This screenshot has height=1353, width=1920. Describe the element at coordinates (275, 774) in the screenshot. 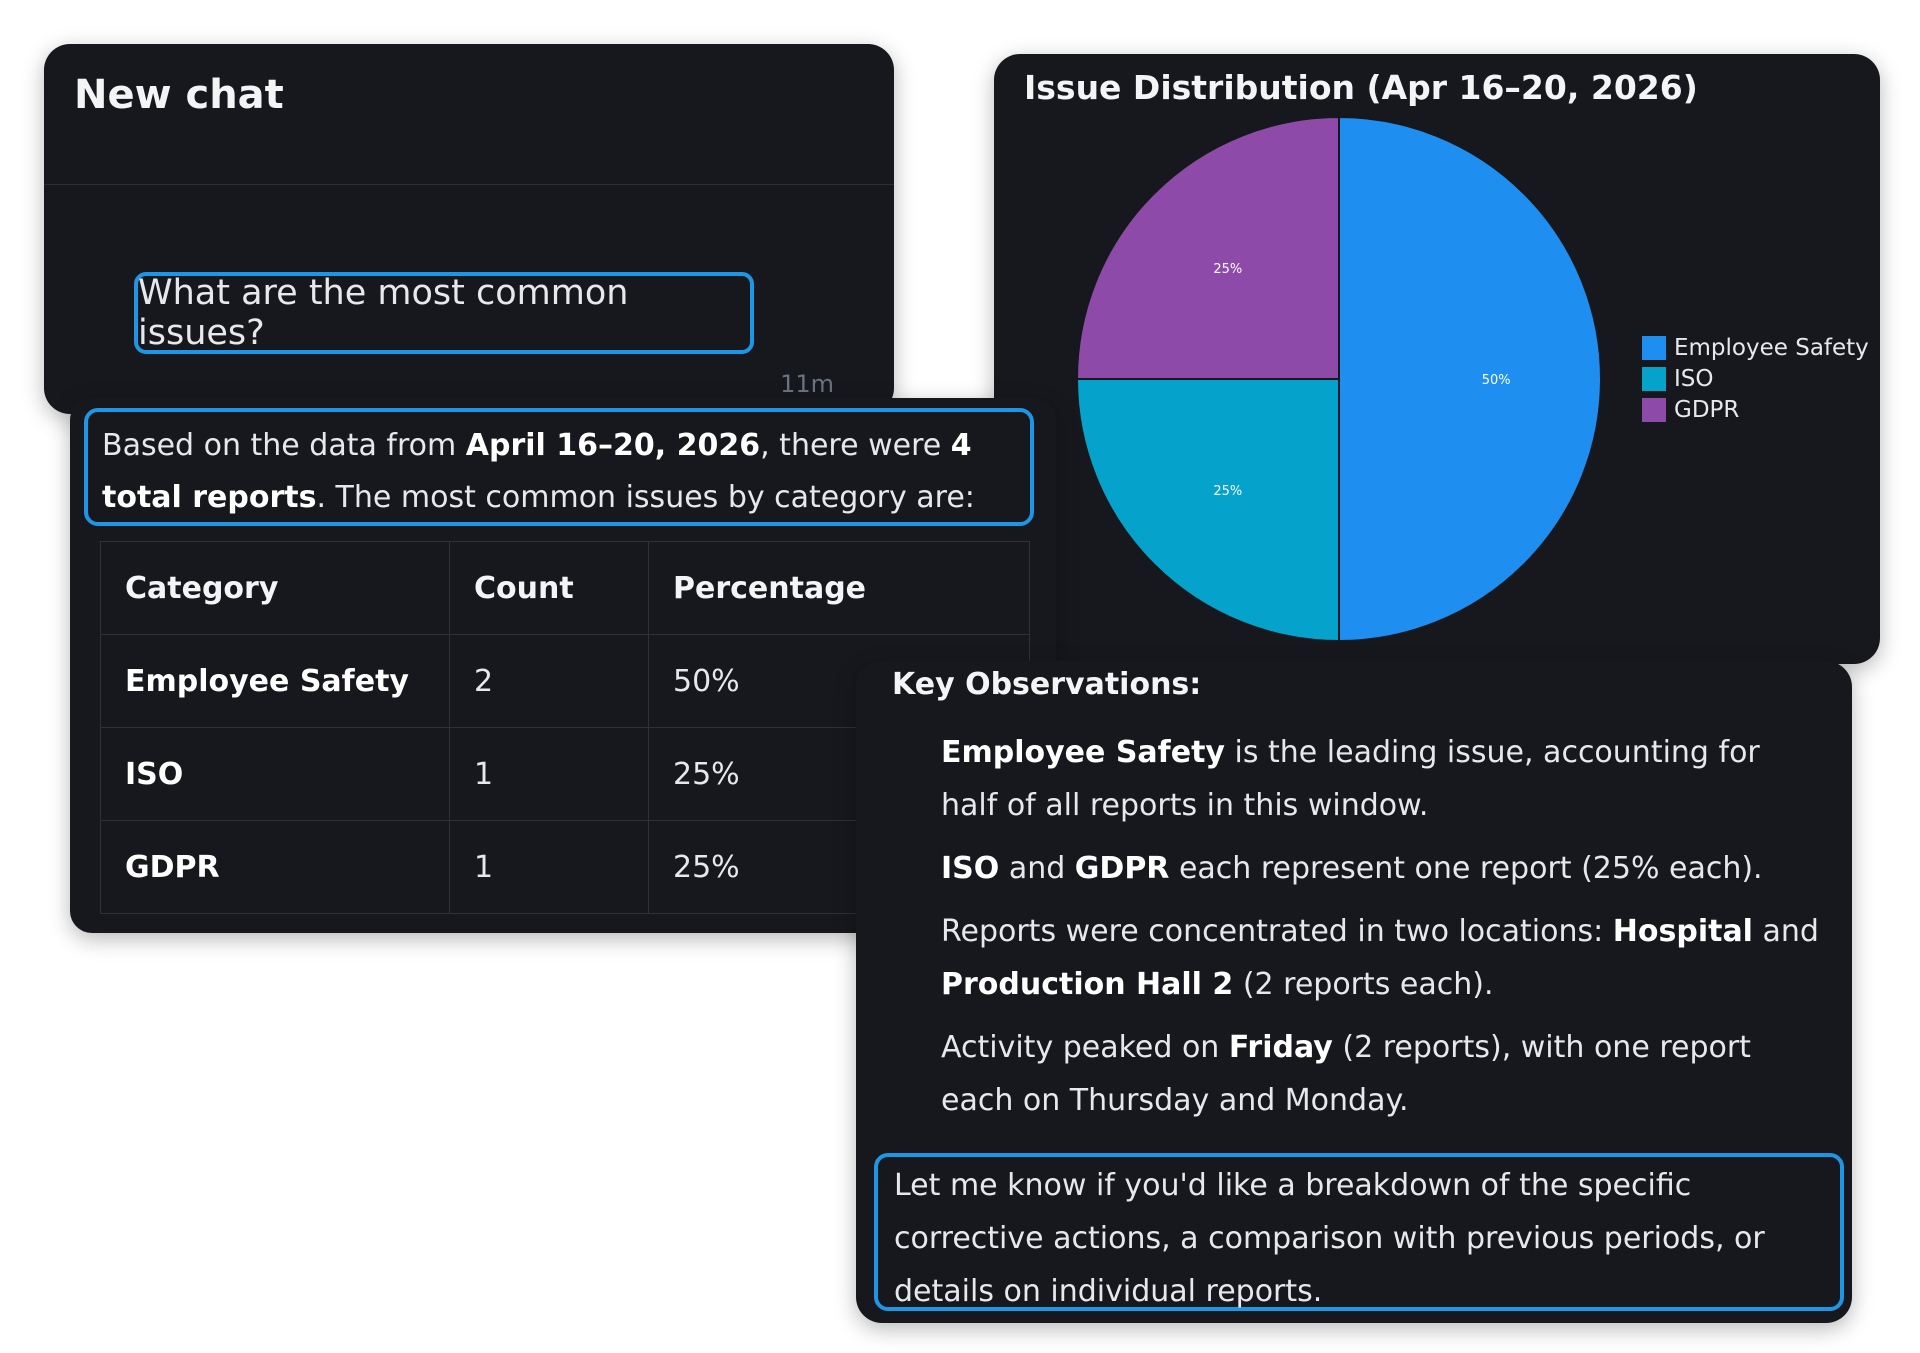

I see `cell-category: ISO` at that location.